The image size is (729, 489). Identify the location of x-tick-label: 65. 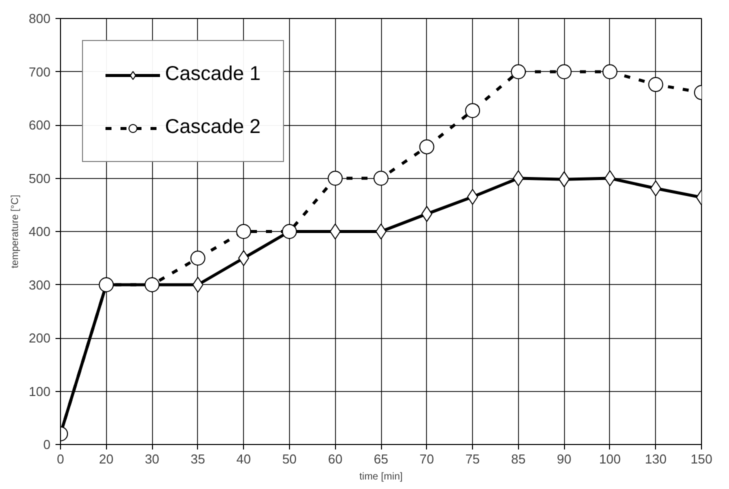
(381, 459).